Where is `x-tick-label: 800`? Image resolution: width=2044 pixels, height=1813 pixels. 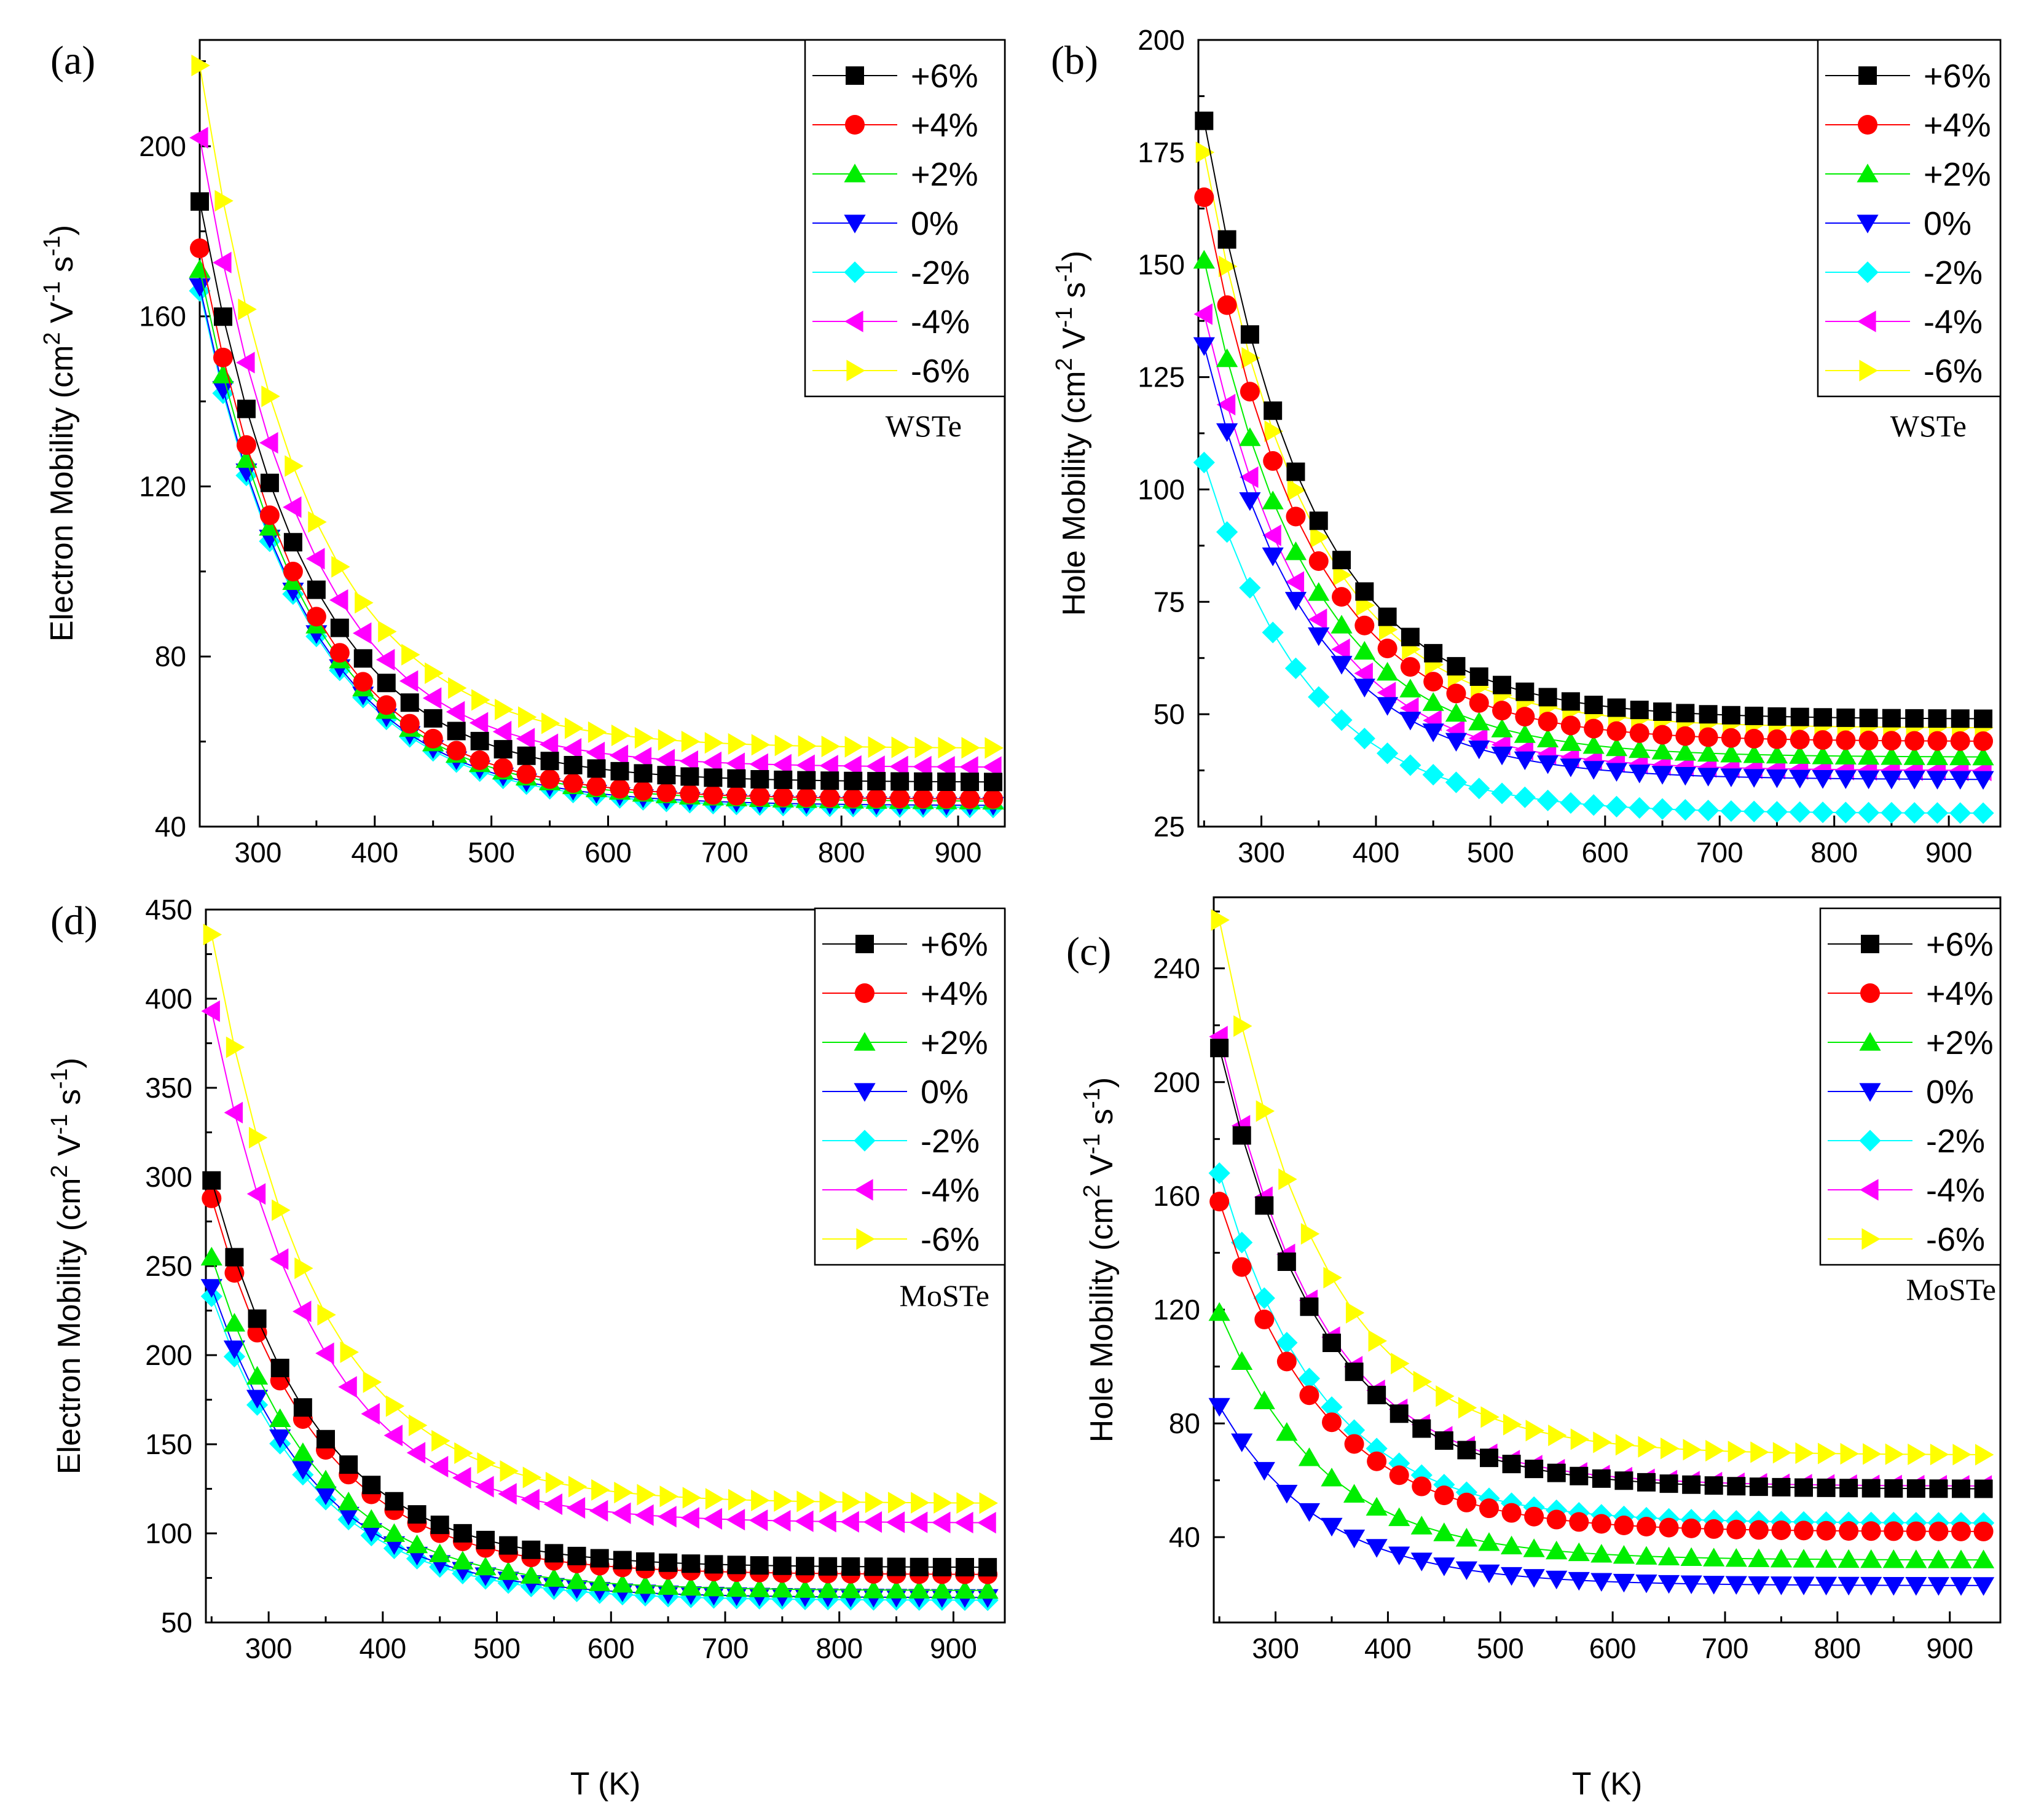
x-tick-label: 800 is located at coordinates (841, 852).